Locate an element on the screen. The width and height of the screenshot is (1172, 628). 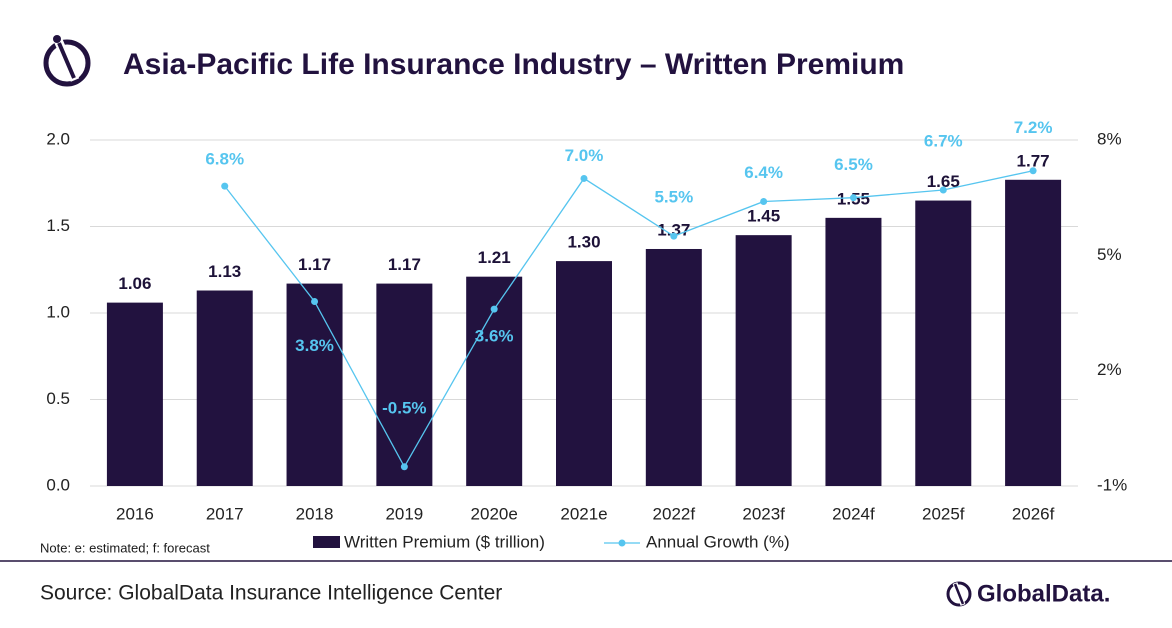
x-tick-label: 2017 is located at coordinates (225, 513).